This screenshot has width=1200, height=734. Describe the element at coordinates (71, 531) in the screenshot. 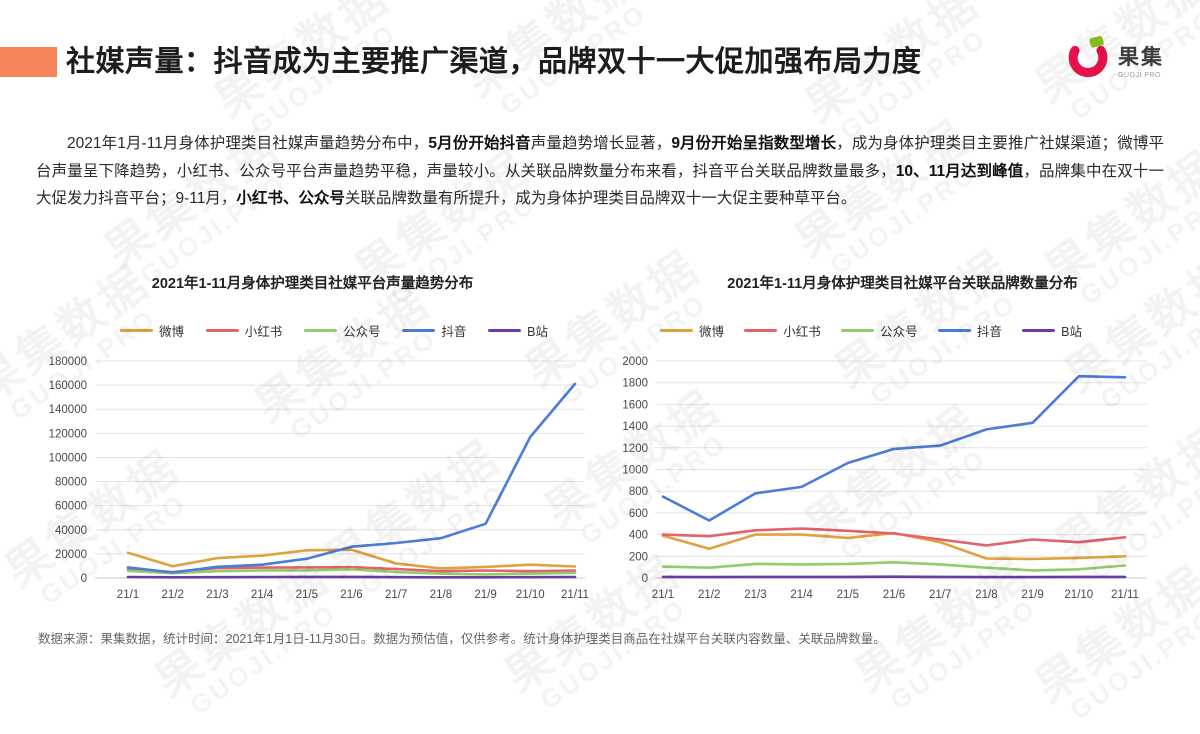

I see `svg-text: 40000` at that location.